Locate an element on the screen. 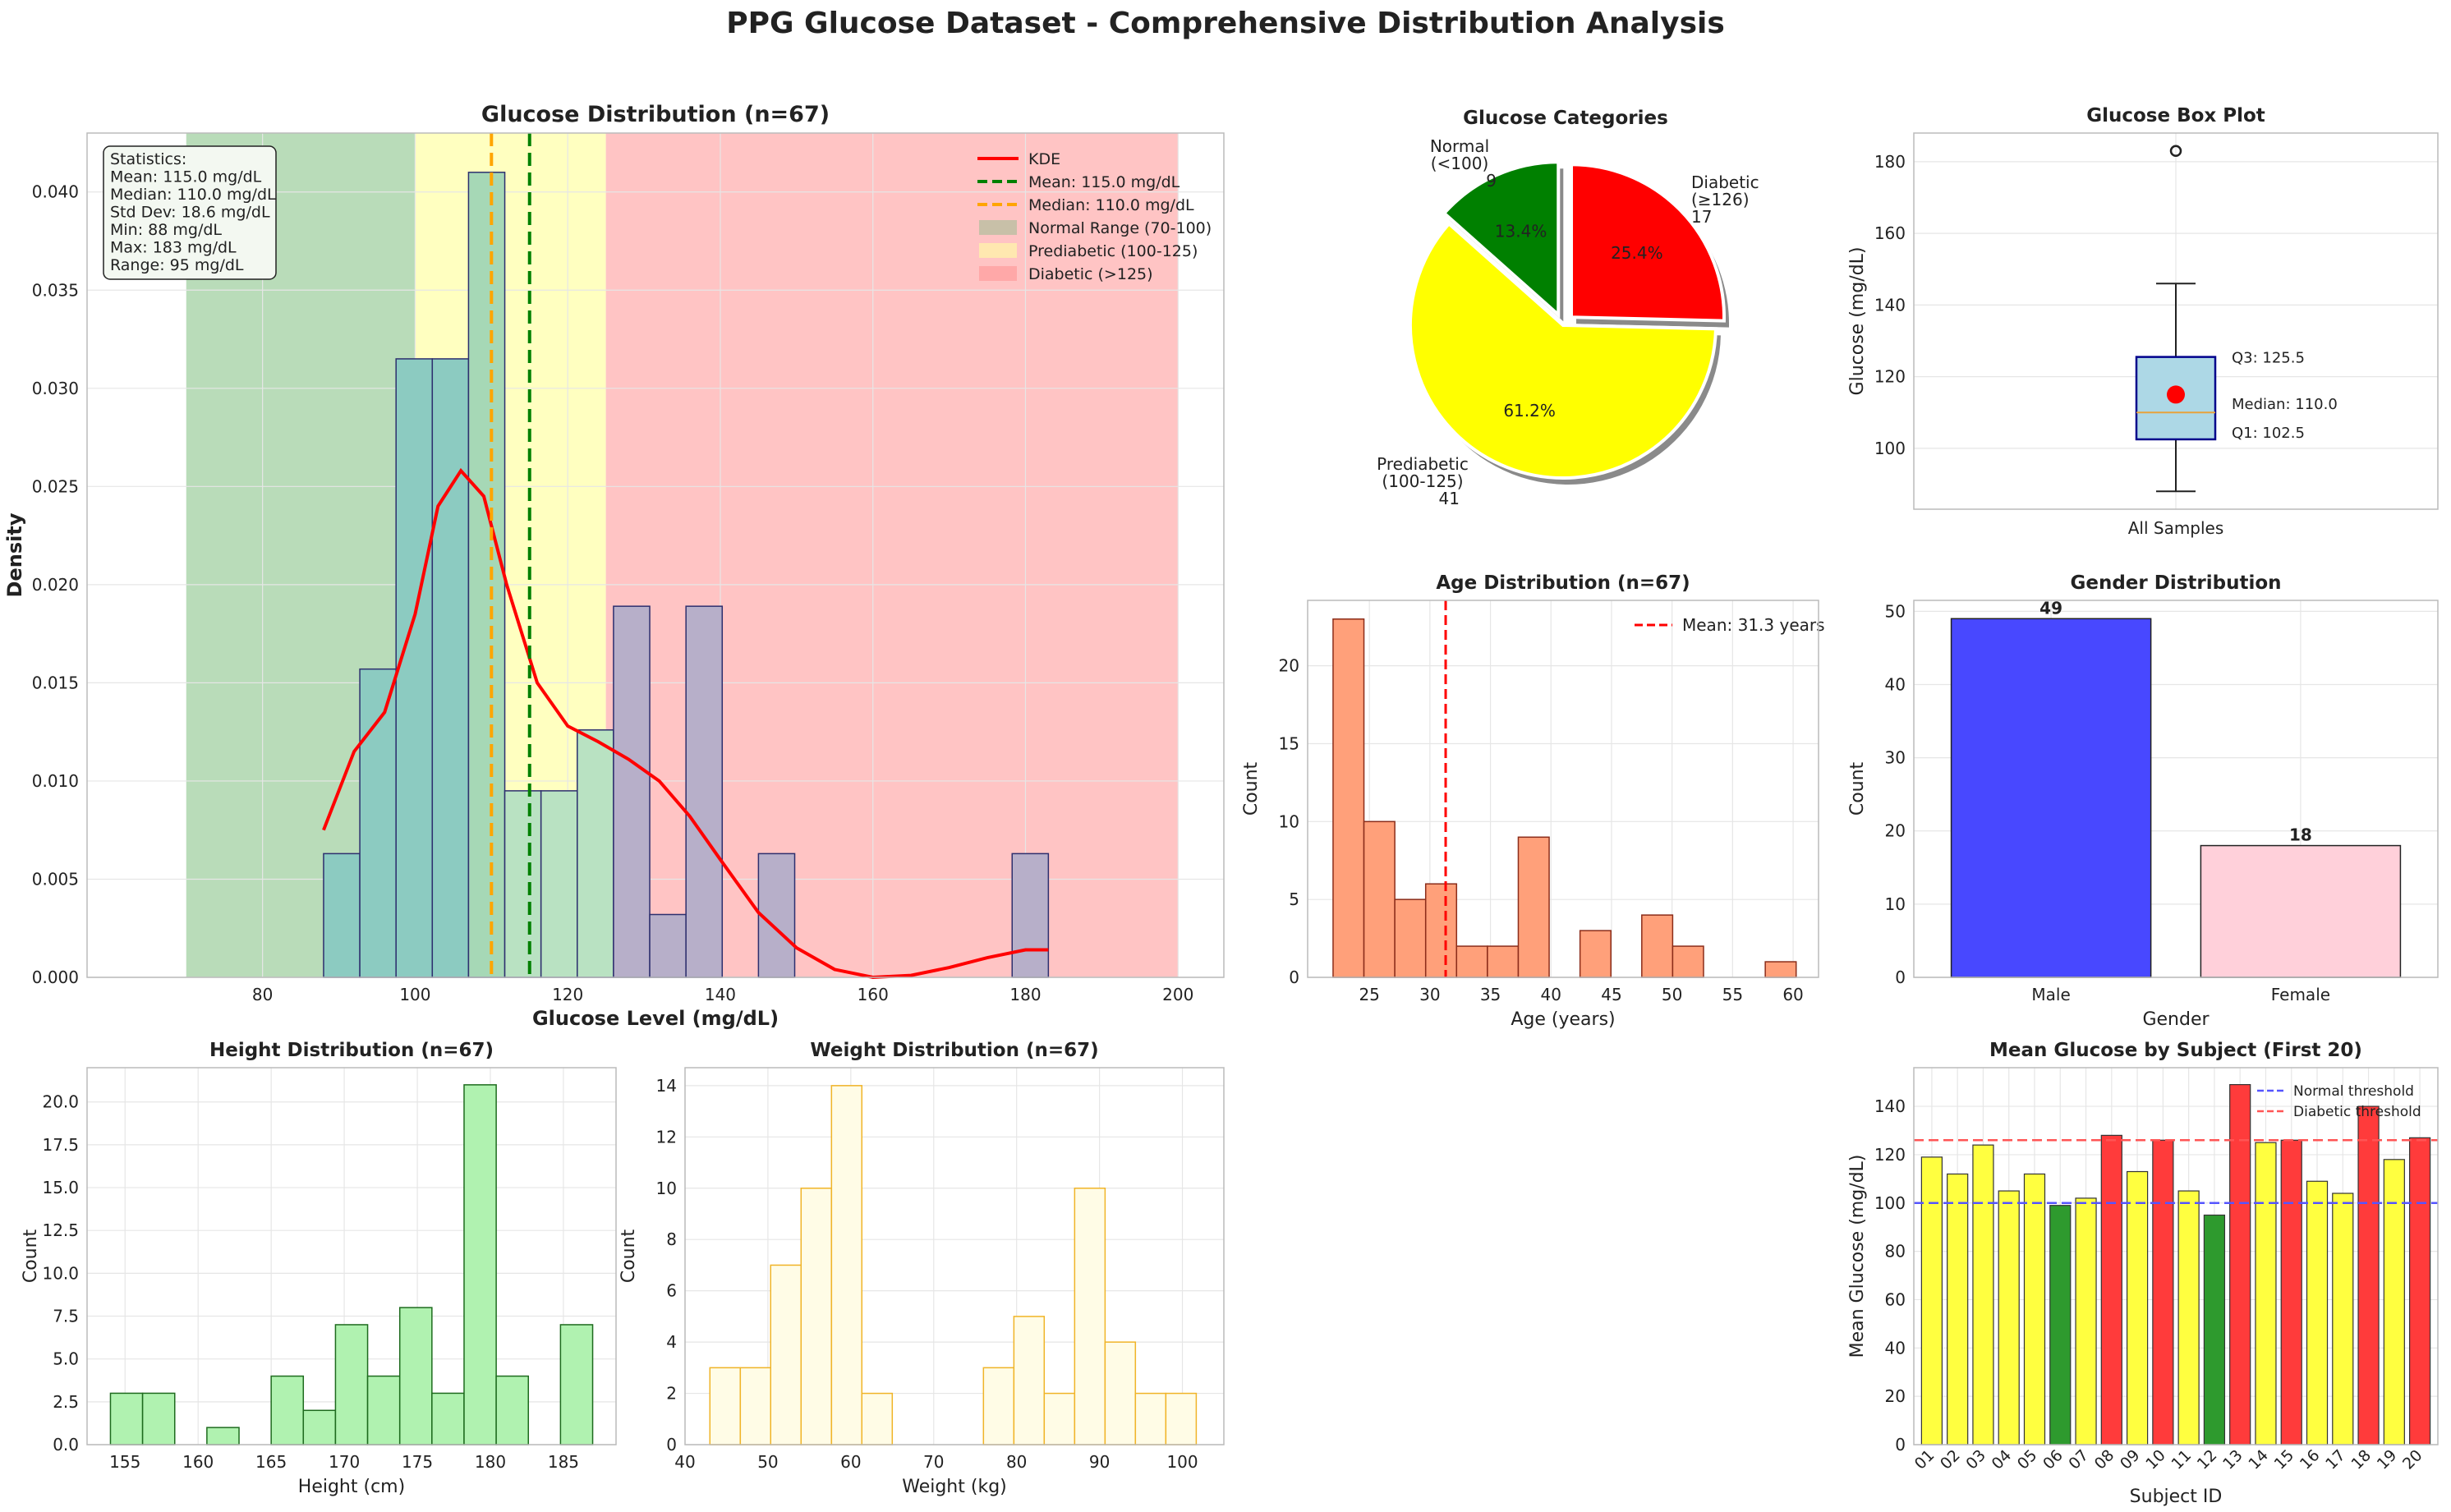 This screenshot has width=2451, height=1512. x-tick-label: 15 is located at coordinates (2284, 1459).